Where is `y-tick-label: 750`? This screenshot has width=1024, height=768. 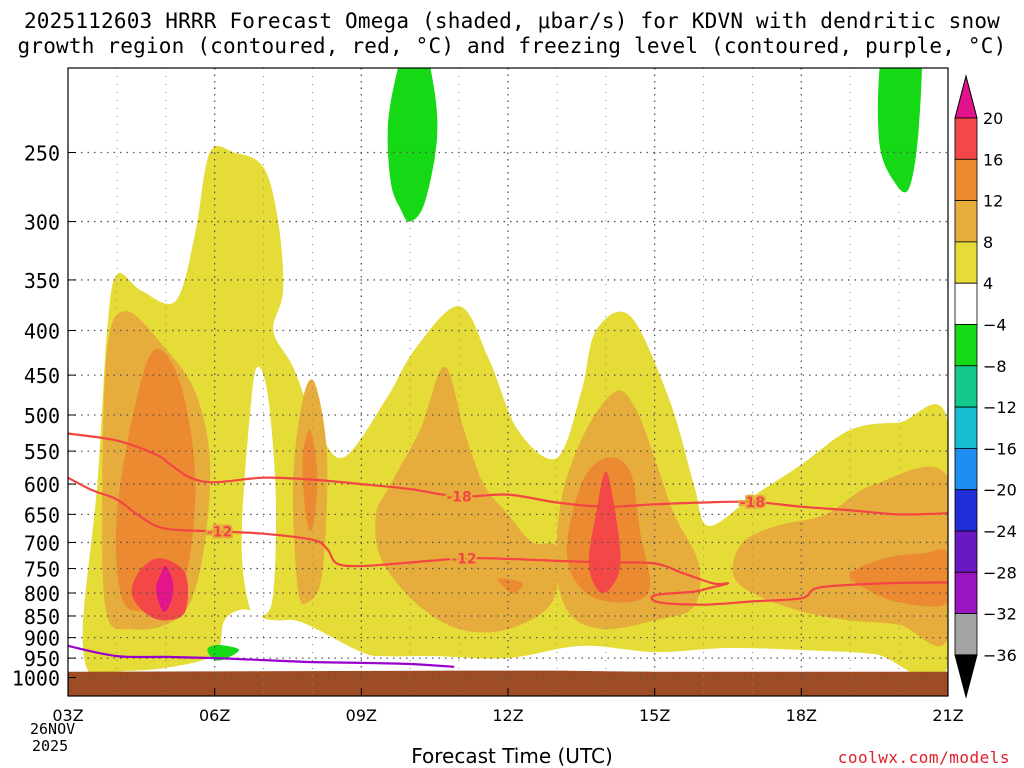 y-tick-label: 750 is located at coordinates (42, 570).